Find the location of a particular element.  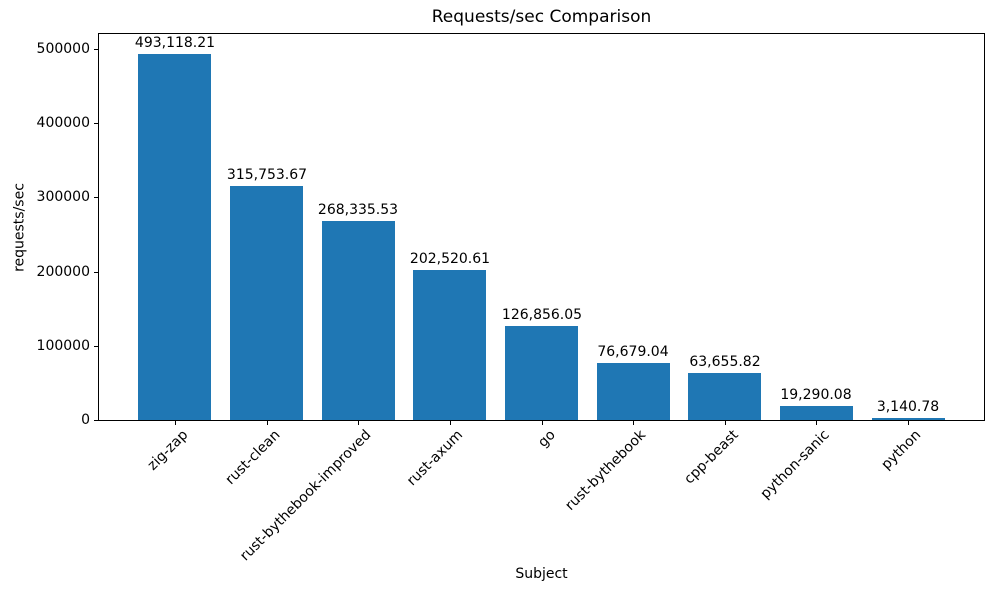

bar-zig-zap is located at coordinates (174, 237).